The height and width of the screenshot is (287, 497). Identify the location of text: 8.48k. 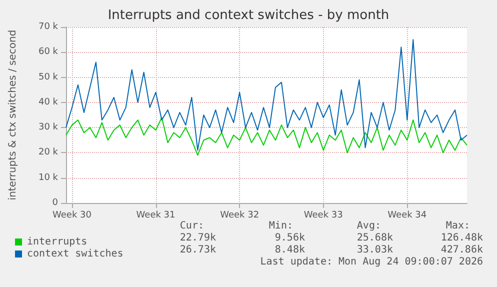
(289, 250).